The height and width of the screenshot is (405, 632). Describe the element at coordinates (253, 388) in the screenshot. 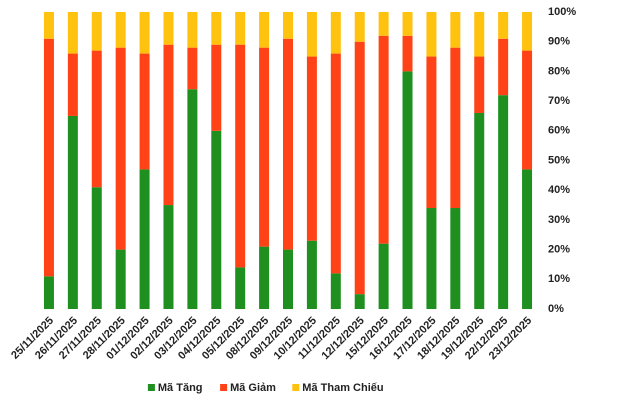

I see `legend-label: Mã Giảm` at that location.